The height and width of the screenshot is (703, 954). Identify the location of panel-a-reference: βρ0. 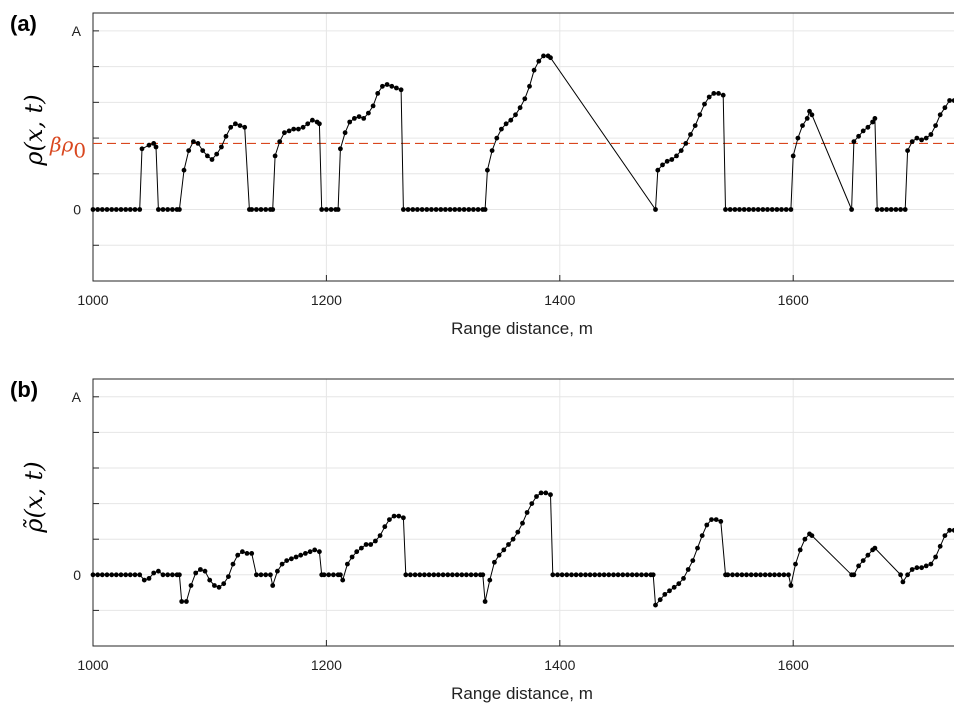
(501, 147).